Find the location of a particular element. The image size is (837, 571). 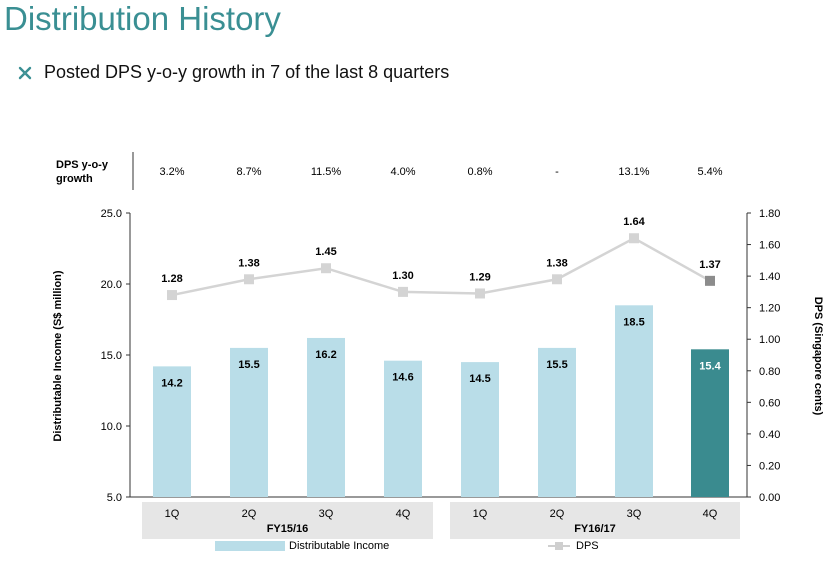

y-right-tick-label: 1.00 is located at coordinates (769, 340).